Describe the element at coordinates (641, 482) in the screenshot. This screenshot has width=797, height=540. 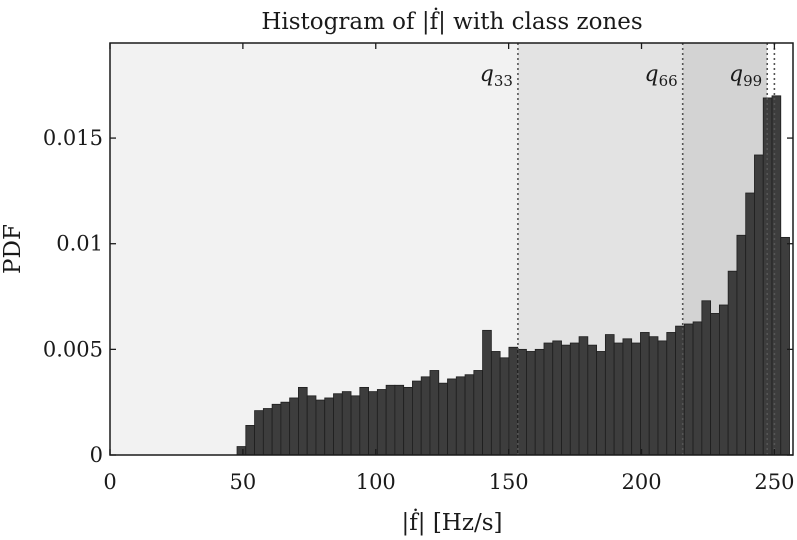
I see `x-tick-label: 200` at that location.